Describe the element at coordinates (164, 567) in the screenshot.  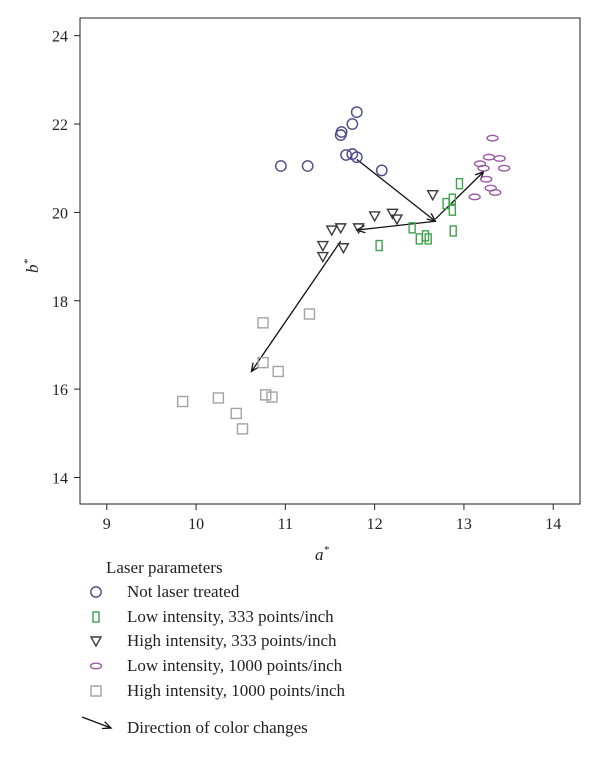
I see `legend-title: Laser parameters` at that location.